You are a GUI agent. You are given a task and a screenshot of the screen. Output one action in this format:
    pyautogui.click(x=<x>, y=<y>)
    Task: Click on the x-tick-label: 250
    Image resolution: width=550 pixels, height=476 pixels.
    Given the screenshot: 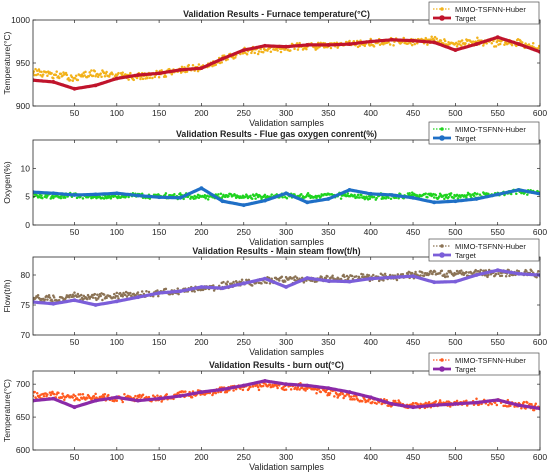 What is the action you would take?
    pyautogui.click(x=244, y=113)
    